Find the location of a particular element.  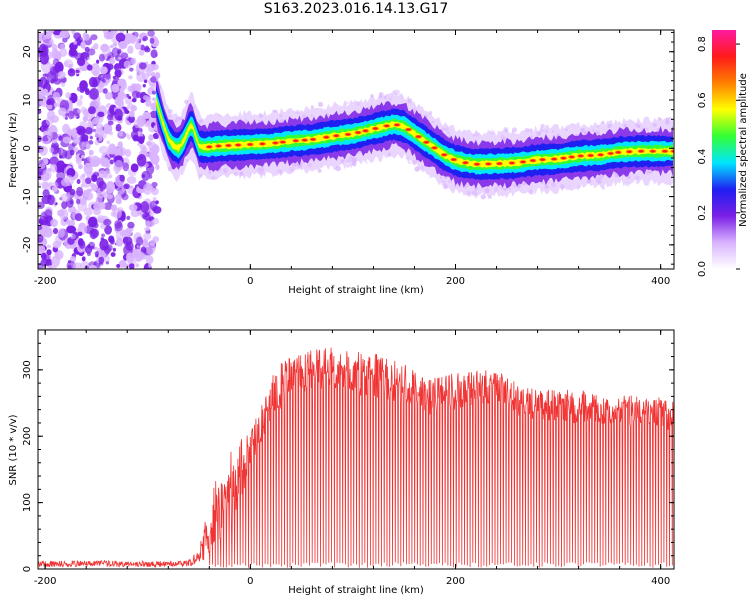

colorbar is located at coordinates (724, 149).